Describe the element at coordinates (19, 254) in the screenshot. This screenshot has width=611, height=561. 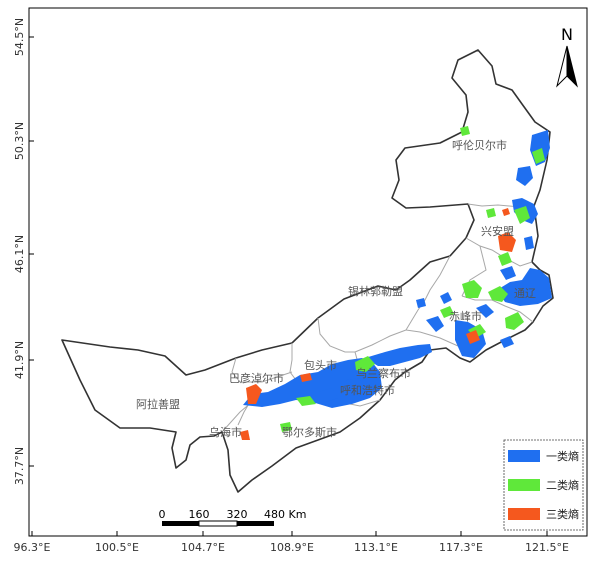
I see `y-tick-label: 46.1°N` at that location.